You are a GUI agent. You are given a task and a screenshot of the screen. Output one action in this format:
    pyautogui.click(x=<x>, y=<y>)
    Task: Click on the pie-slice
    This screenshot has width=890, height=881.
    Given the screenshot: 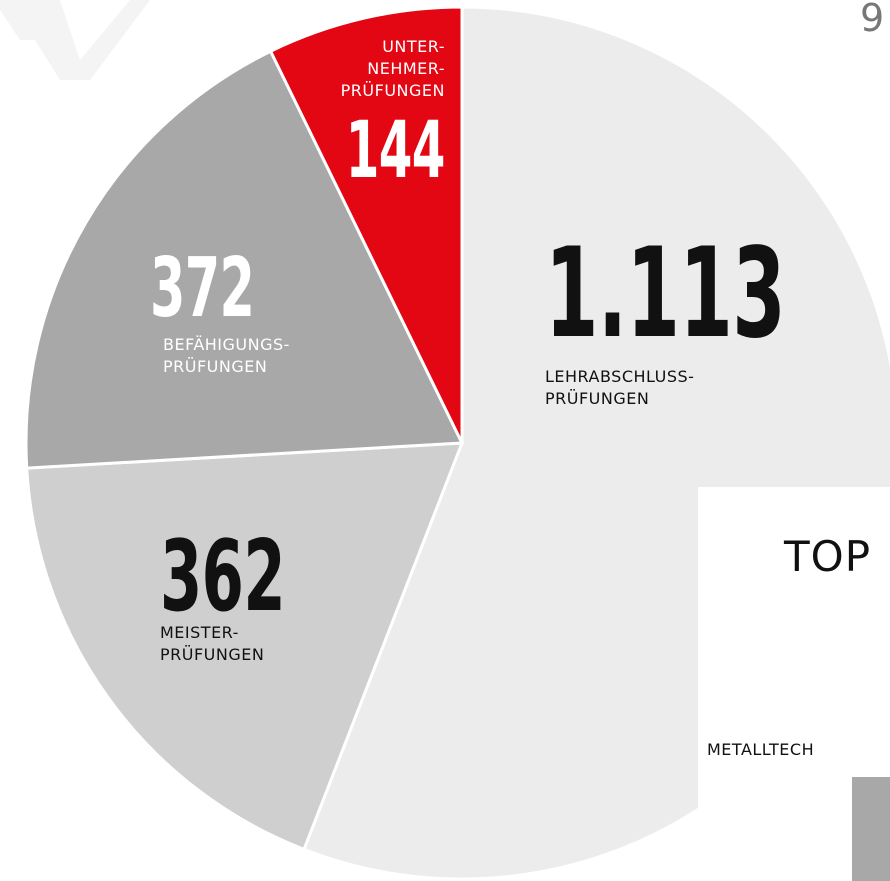 What is the action you would take?
    pyautogui.click(x=366, y=224)
    